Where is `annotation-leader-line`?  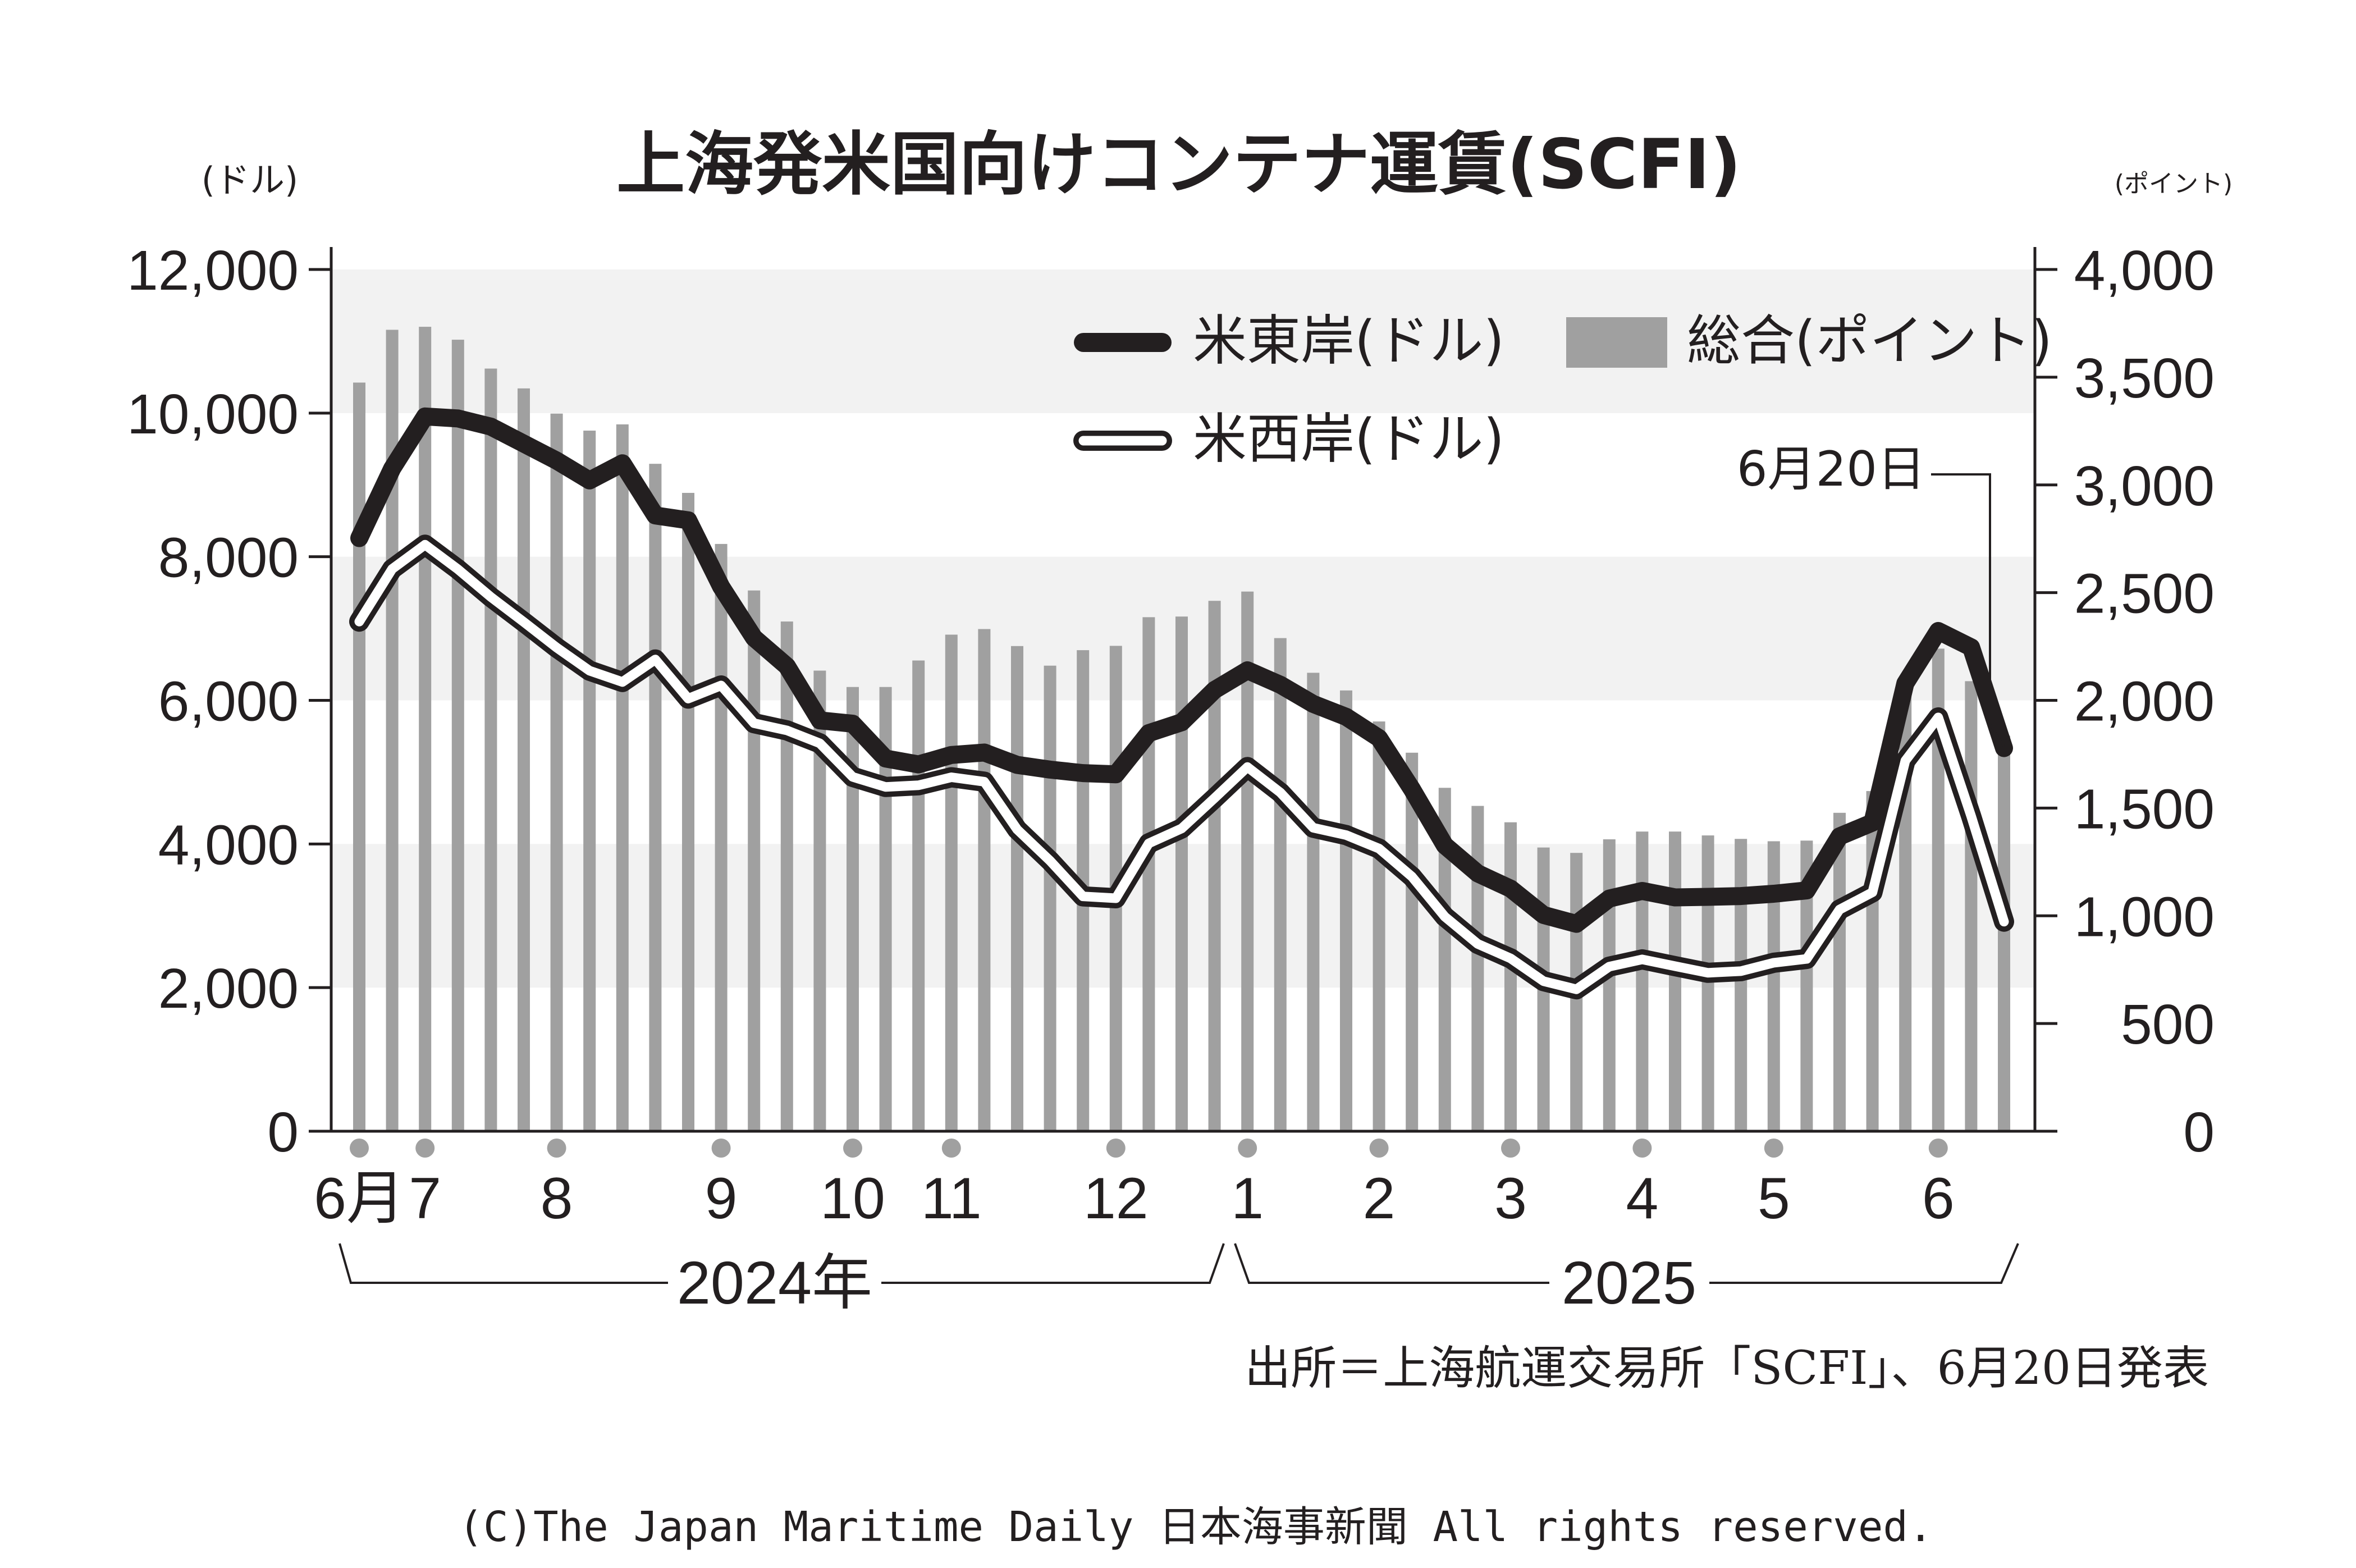
annotation-leader-line is located at coordinates (1968, 610).